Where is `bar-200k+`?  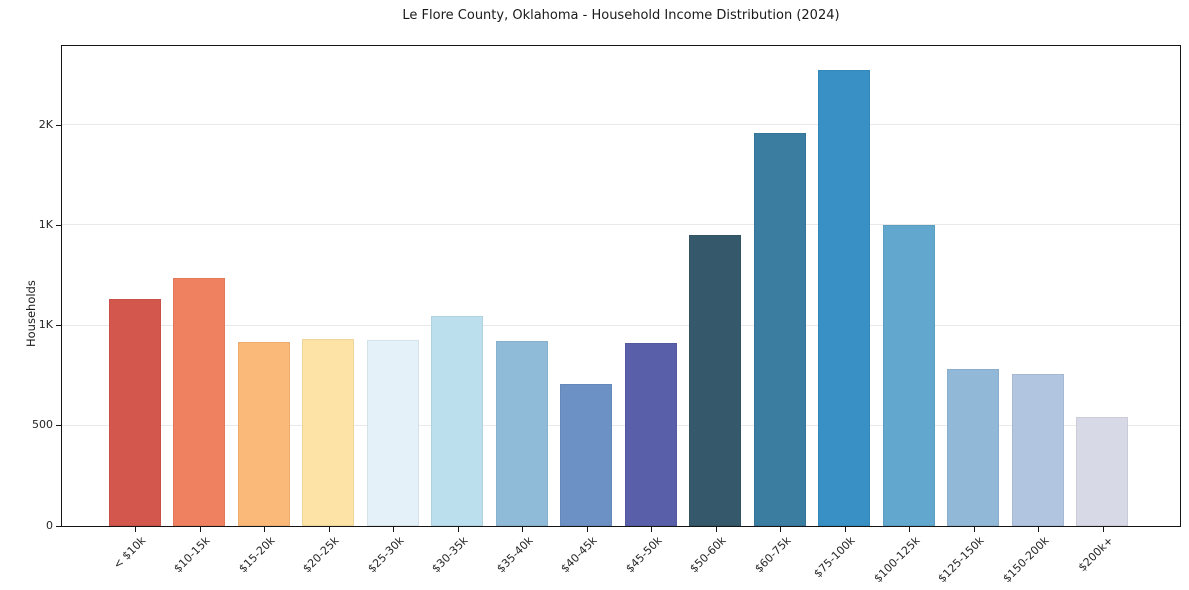
bar-200k+ is located at coordinates (1102, 471).